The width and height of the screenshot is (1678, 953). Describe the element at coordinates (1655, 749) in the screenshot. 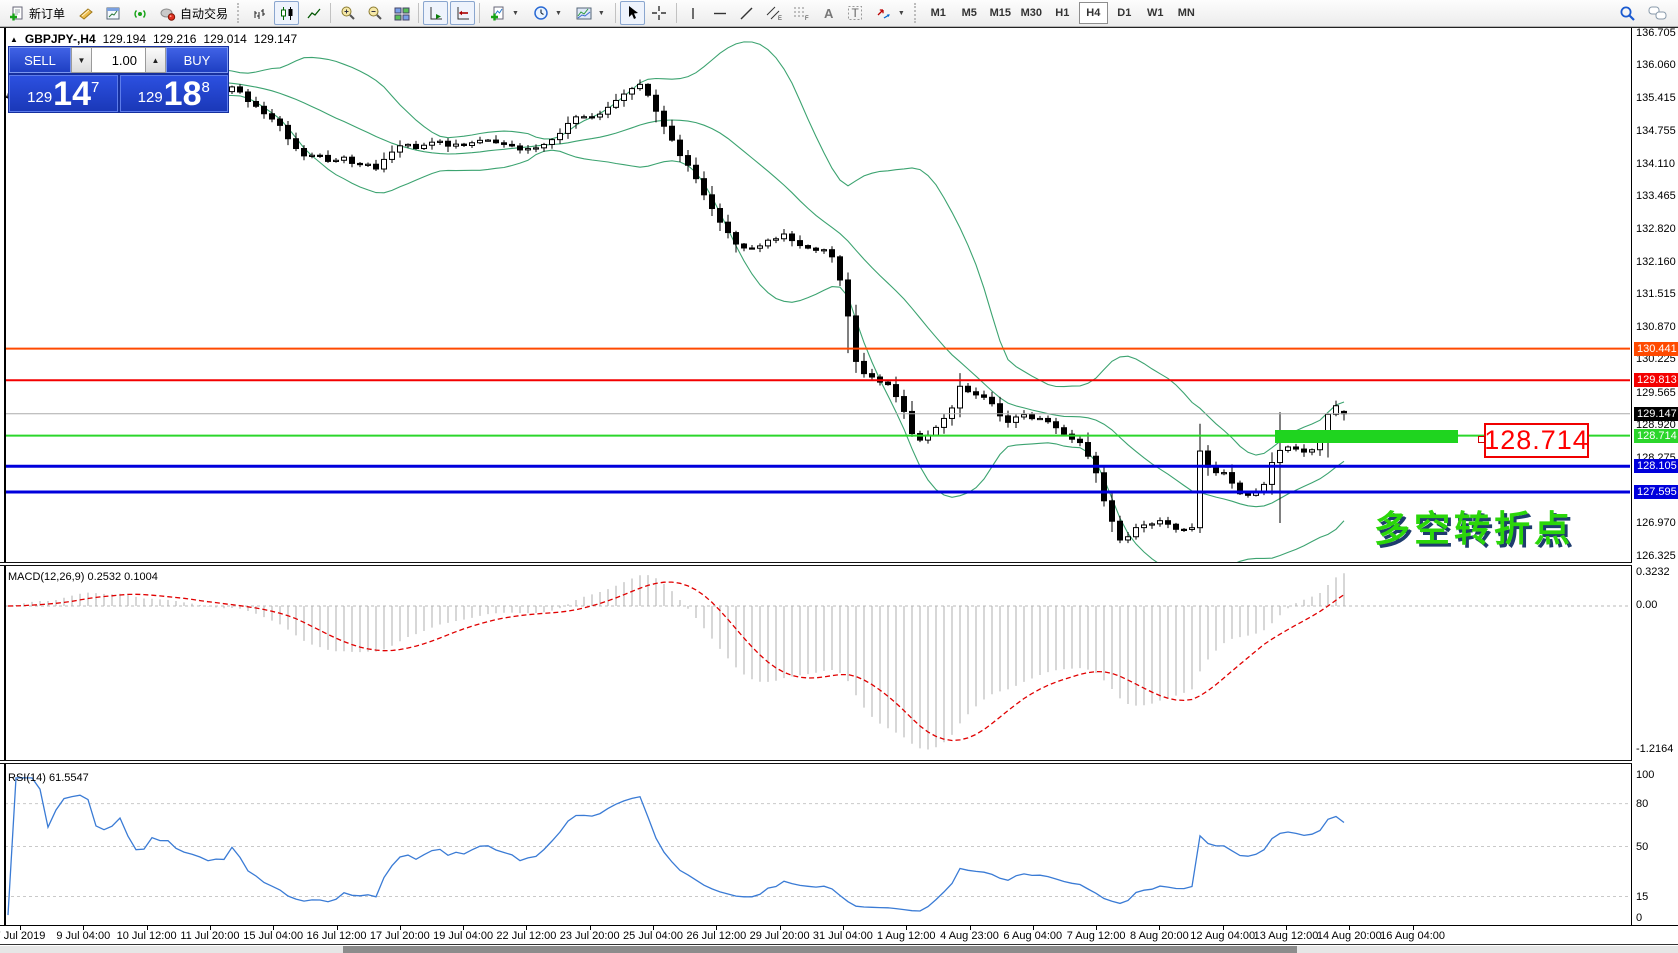

I see `macd-axis-min: -1.2164` at that location.